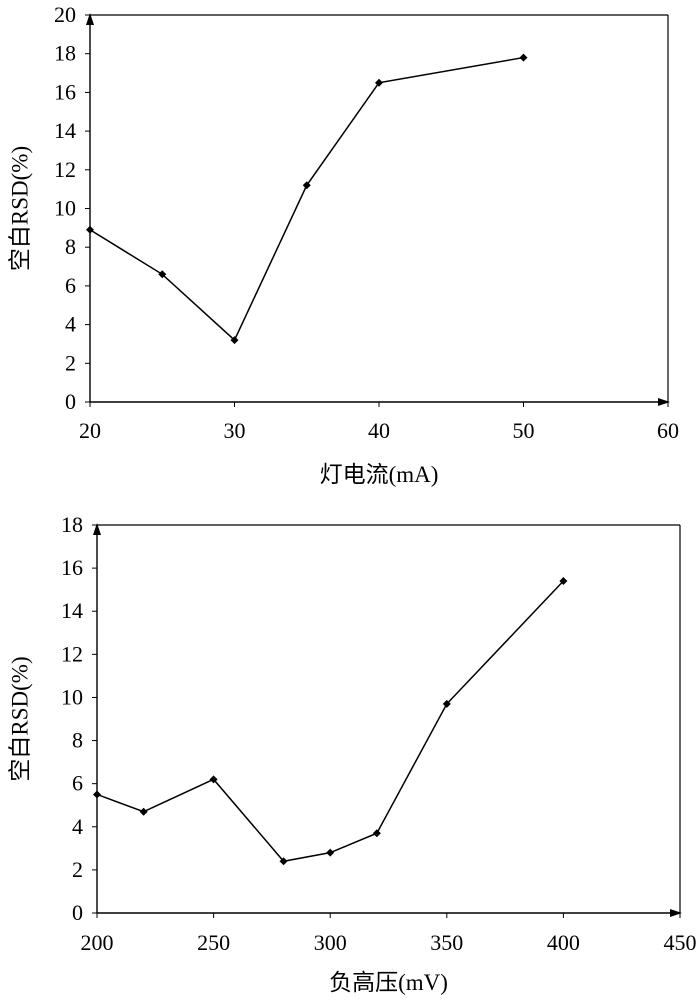 The width and height of the screenshot is (700, 1002). What do you see at coordinates (379, 474) in the screenshot?
I see `x-axis-title: 灯电流(mA)` at bounding box center [379, 474].